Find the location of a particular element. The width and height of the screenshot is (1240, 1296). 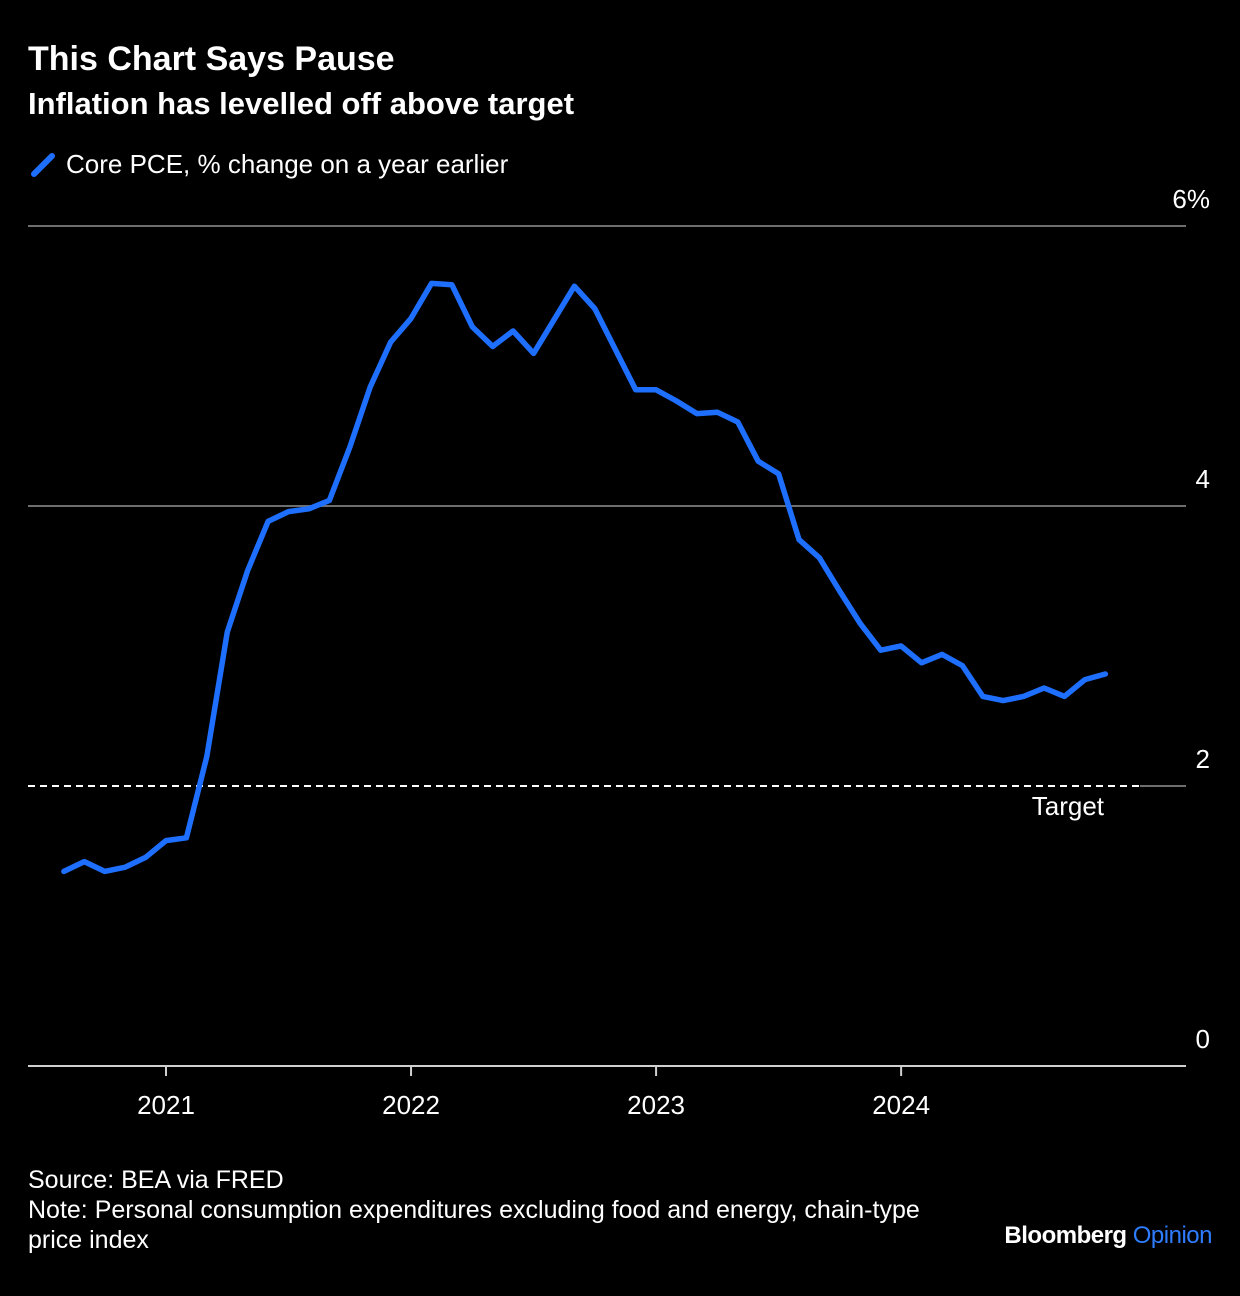

y-tick-label: 2 is located at coordinates (1203, 759).